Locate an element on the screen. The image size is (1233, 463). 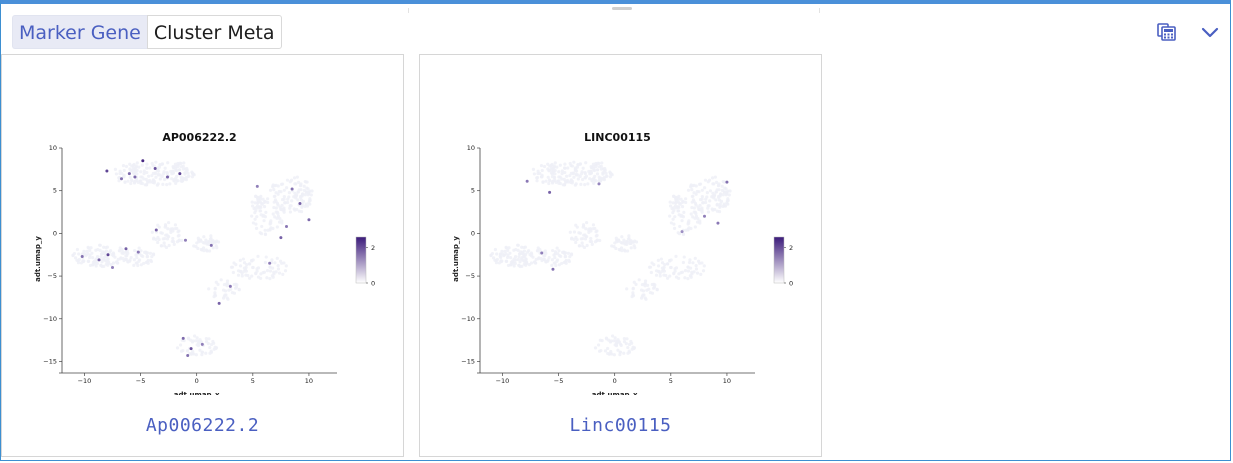
gene-name-label: Ap006222.2 is located at coordinates (202, 425).